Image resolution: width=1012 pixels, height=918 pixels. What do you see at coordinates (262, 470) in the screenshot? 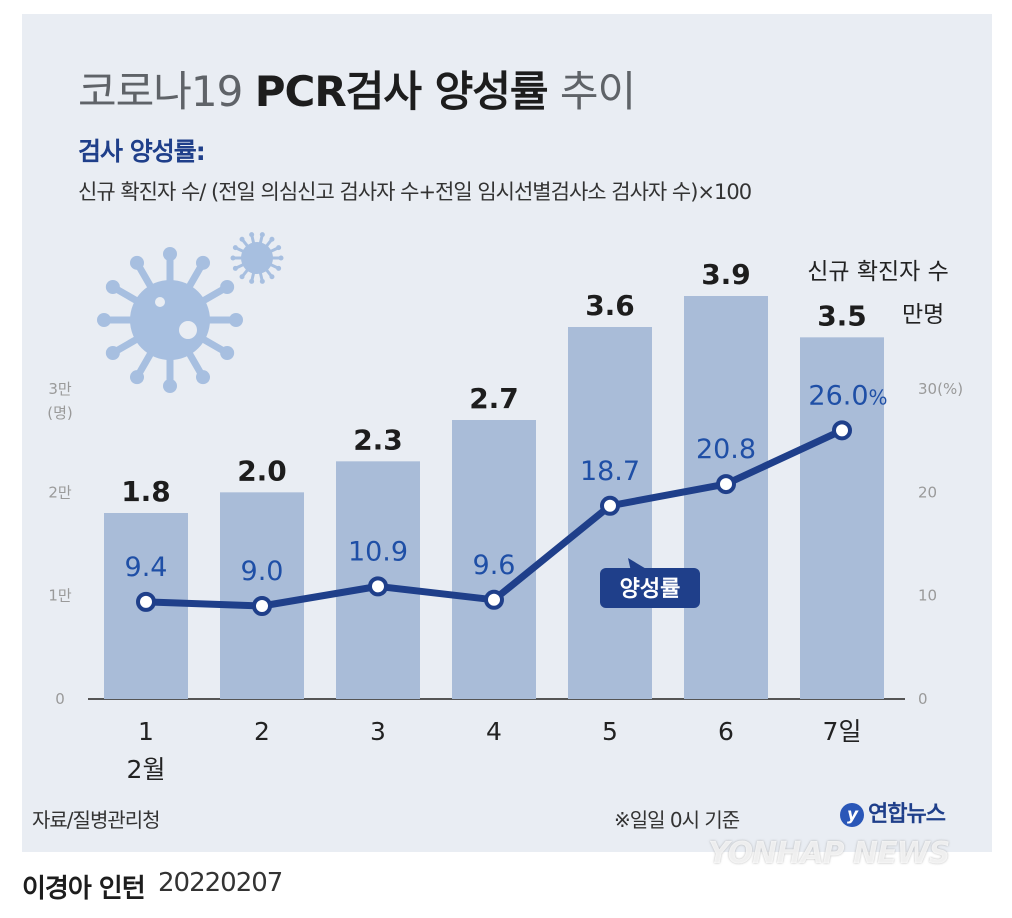
I see `bar-label-2: 2.0` at bounding box center [262, 470].